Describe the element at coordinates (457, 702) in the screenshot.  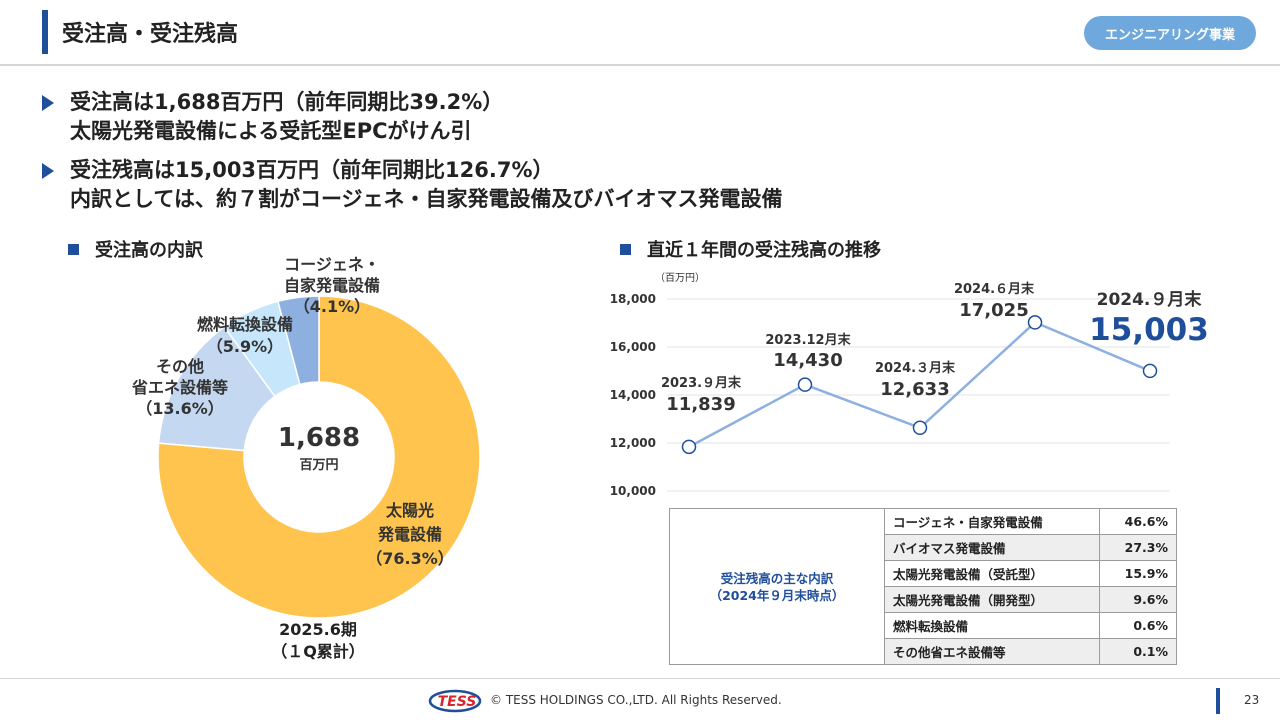
I see `logo-text: TESS` at that location.